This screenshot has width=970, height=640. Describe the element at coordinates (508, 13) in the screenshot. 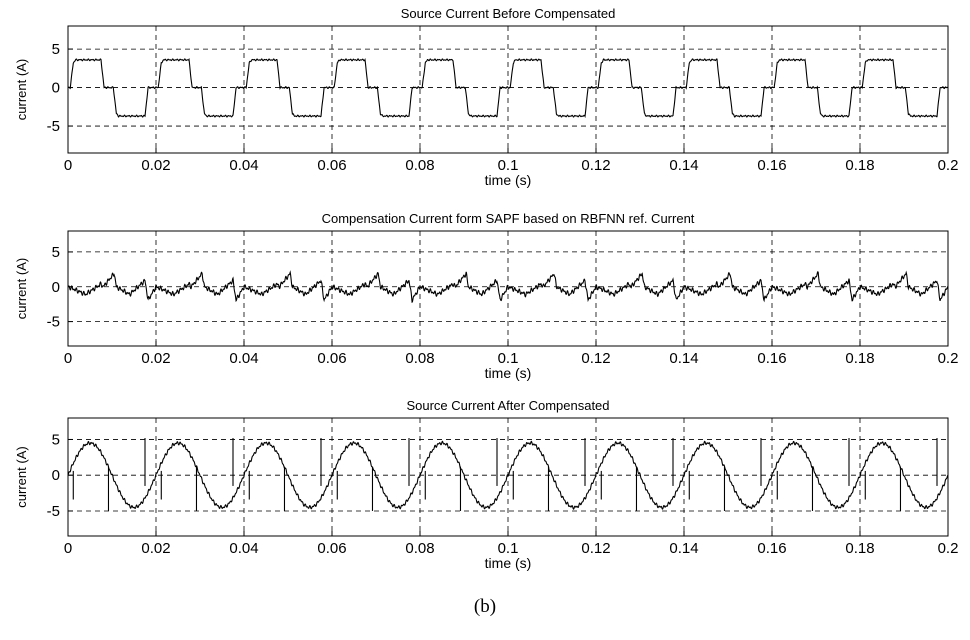

I see `chart-title: Source Current Before Compensated` at that location.